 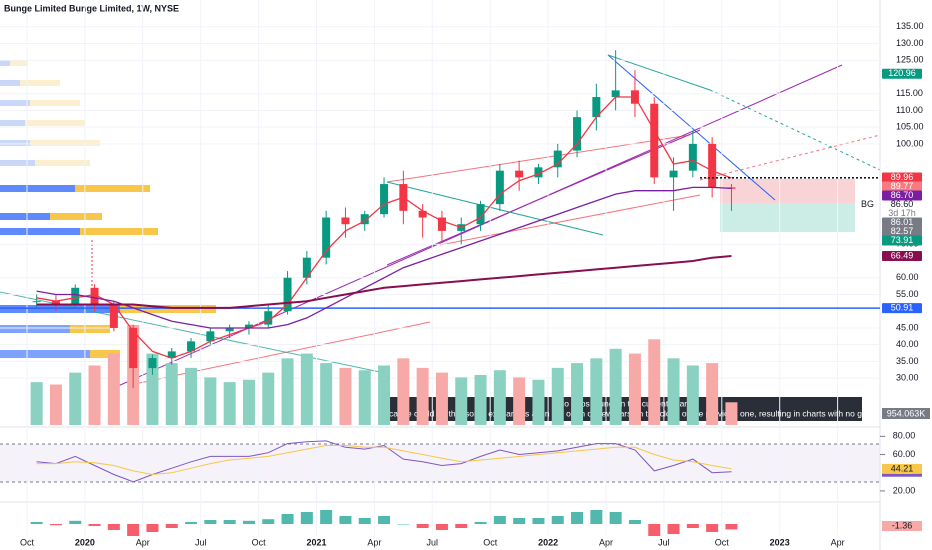 I want to click on rsi-band, so click(x=440, y=463).